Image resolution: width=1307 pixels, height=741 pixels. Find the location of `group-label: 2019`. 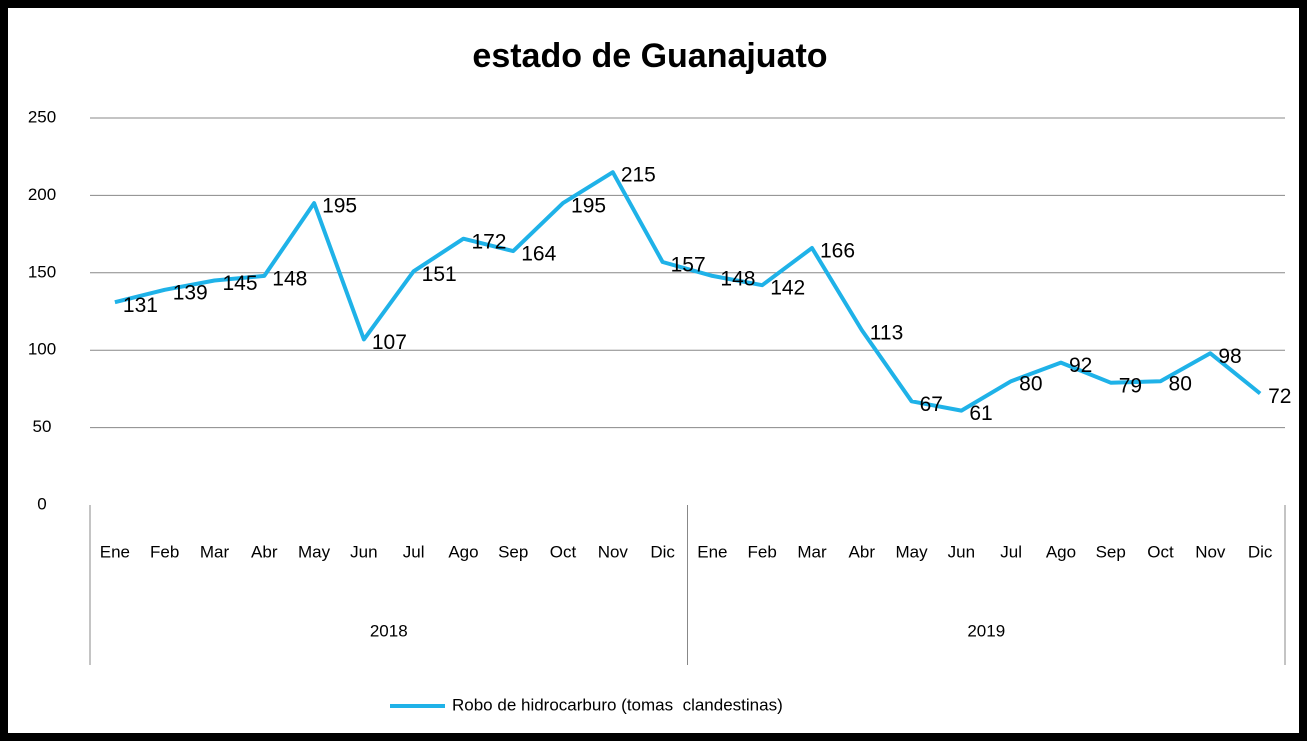

group-label: 2019 is located at coordinates (986, 630).